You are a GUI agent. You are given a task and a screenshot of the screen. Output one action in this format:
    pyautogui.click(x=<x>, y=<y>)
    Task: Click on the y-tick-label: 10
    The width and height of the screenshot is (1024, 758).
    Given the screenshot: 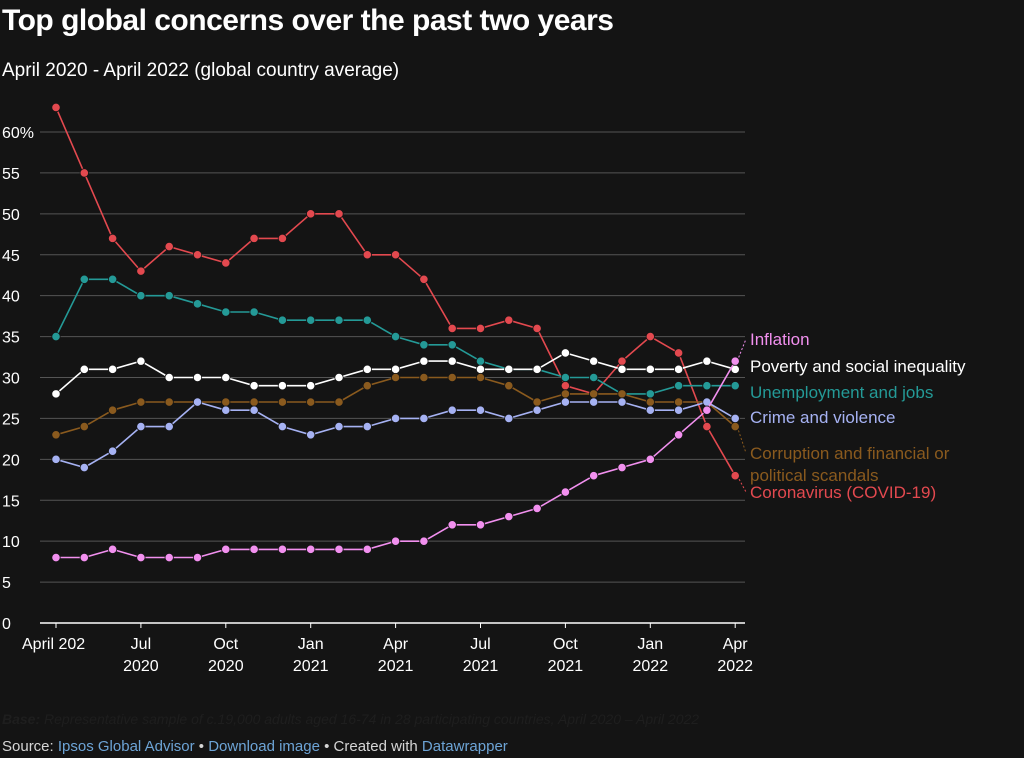 What is the action you would take?
    pyautogui.click(x=11, y=542)
    